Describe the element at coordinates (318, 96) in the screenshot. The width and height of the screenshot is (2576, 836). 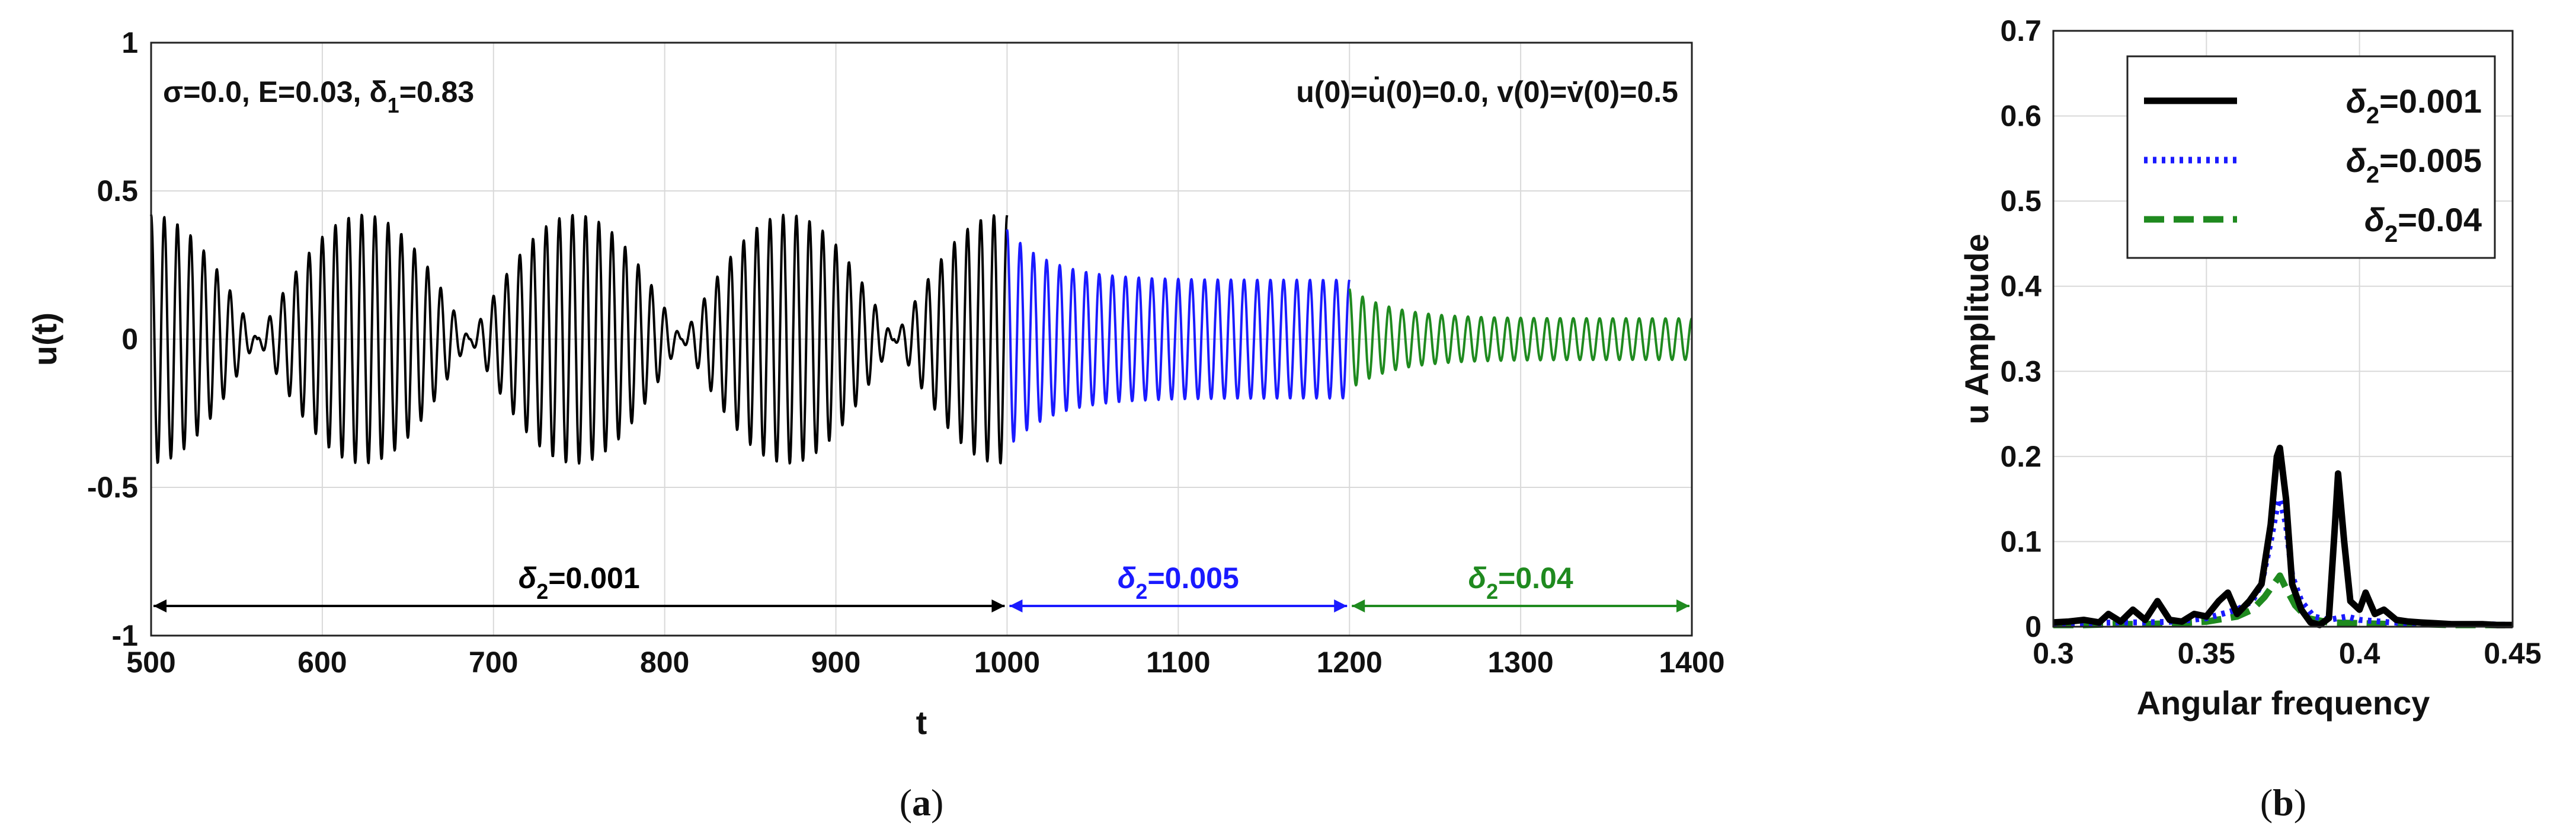
I see `panel-a-param-annotation: σ=0.0, E=0.03, δ1=0.83` at that location.